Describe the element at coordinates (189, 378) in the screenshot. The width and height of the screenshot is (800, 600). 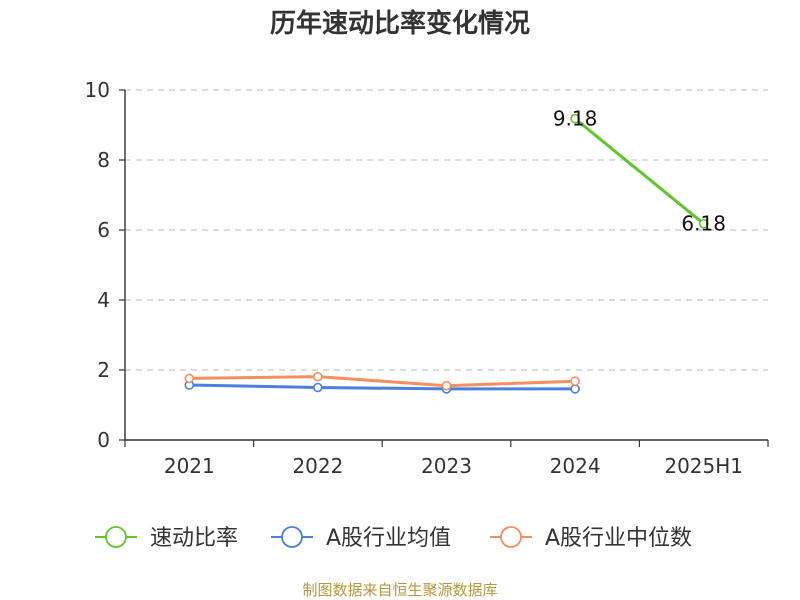
I see `series-2-point-2021` at that location.